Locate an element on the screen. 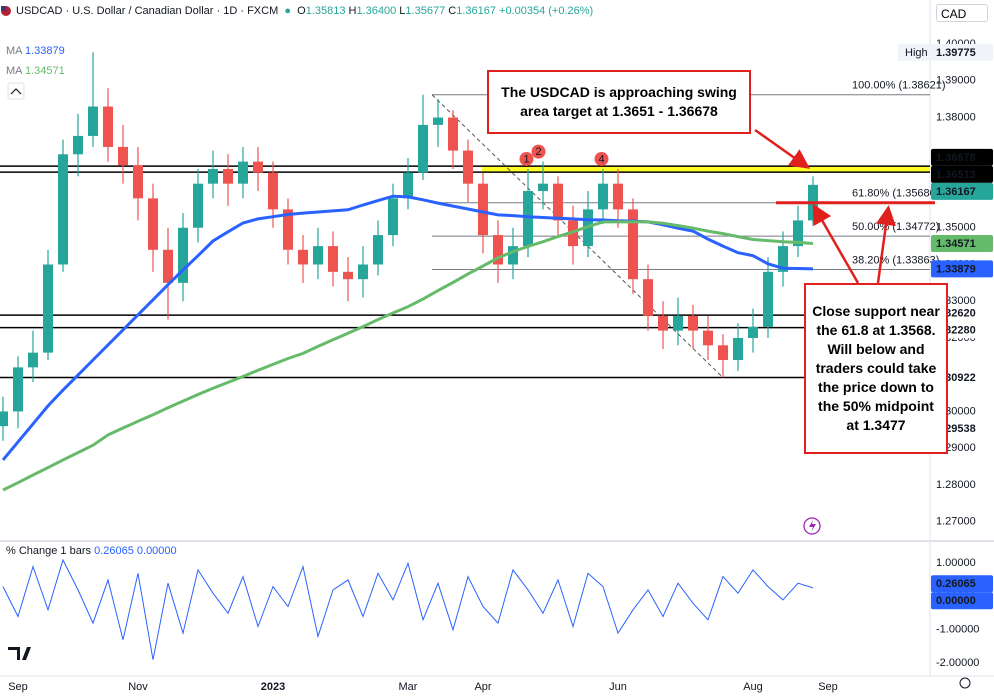  y-tick-label: 1.35000 is located at coordinates (956, 228).